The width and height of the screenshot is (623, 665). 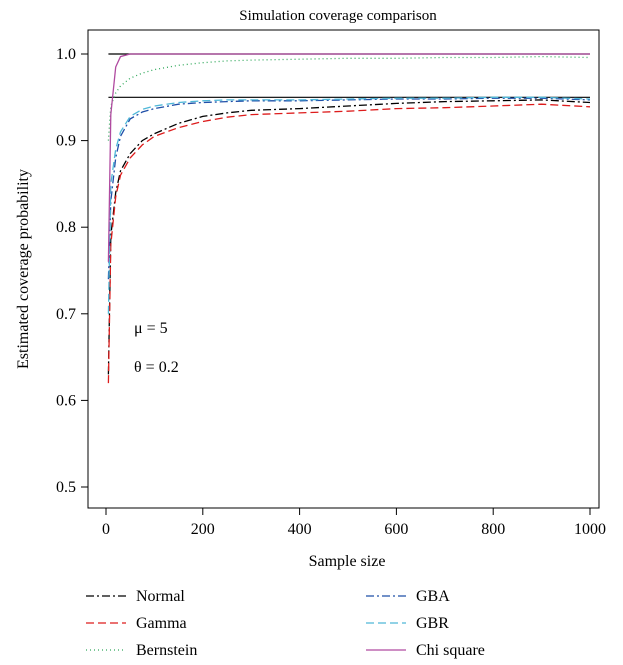 What do you see at coordinates (160, 596) in the screenshot?
I see `legend-label-normal: Normal` at bounding box center [160, 596].